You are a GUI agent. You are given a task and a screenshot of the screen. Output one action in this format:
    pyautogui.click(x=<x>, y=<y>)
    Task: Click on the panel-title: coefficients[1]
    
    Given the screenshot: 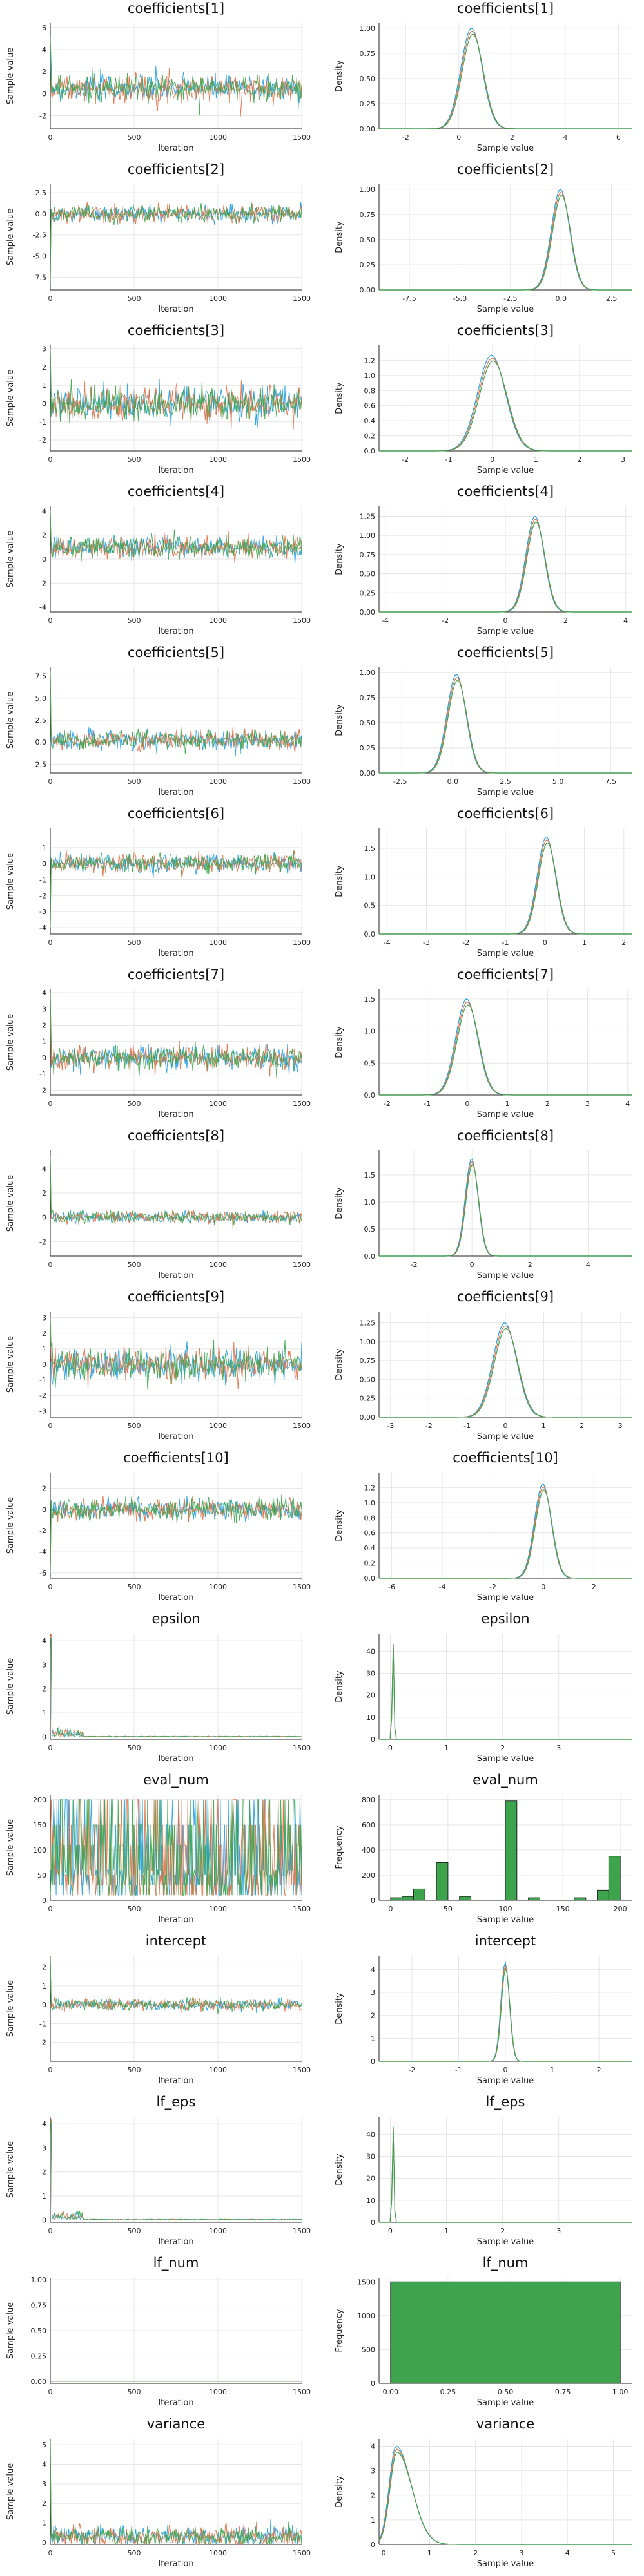 What is the action you would take?
    pyautogui.click(x=176, y=8)
    